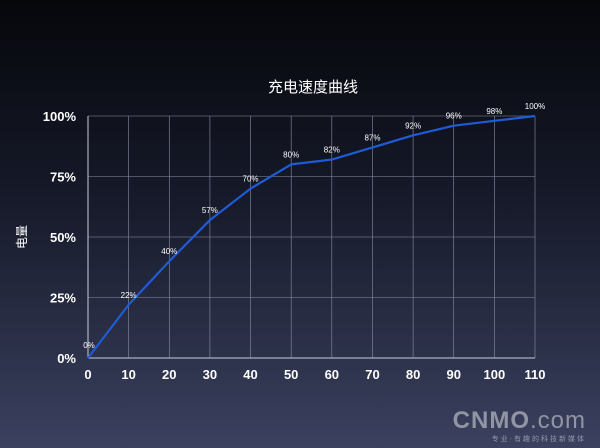 The height and width of the screenshot is (448, 600). Describe the element at coordinates (538, 439) in the screenshot. I see `watermark-slogan: 专业·有趣的科技新媒体` at that location.